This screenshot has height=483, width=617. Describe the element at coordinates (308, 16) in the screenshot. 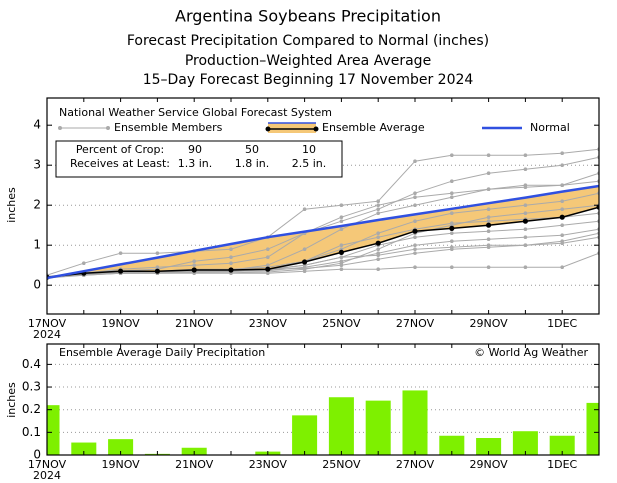

I see `chart-title: Argentina Soybeans Precipitation` at that location.